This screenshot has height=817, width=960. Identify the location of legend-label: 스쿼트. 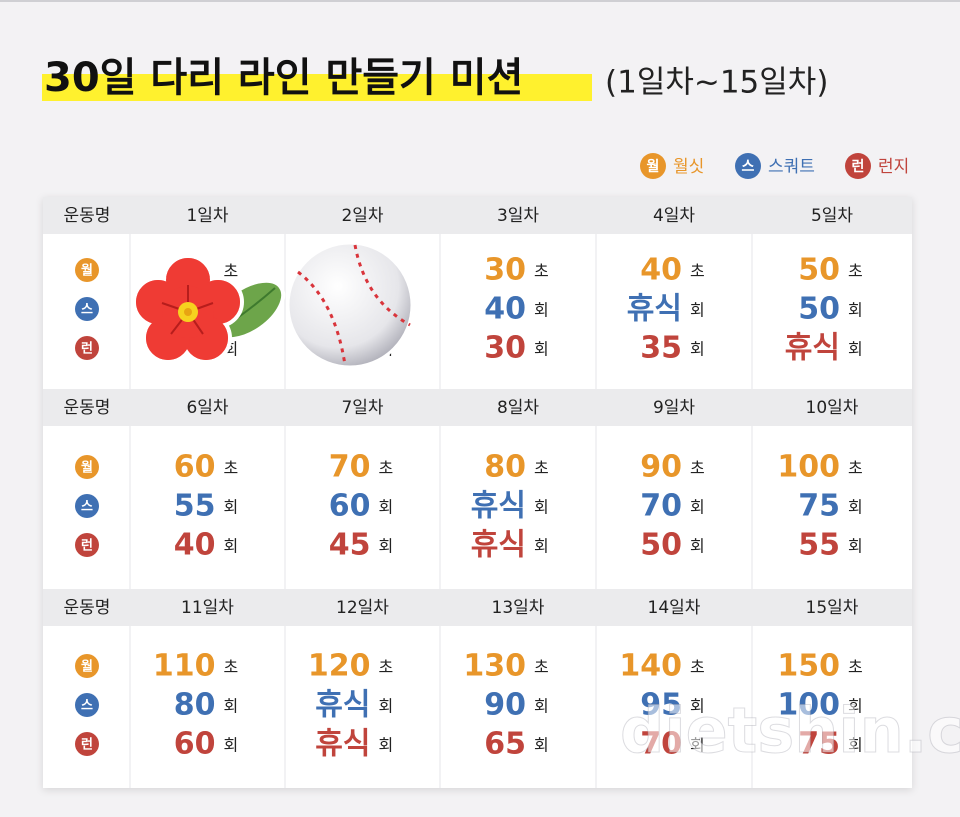
(791, 167).